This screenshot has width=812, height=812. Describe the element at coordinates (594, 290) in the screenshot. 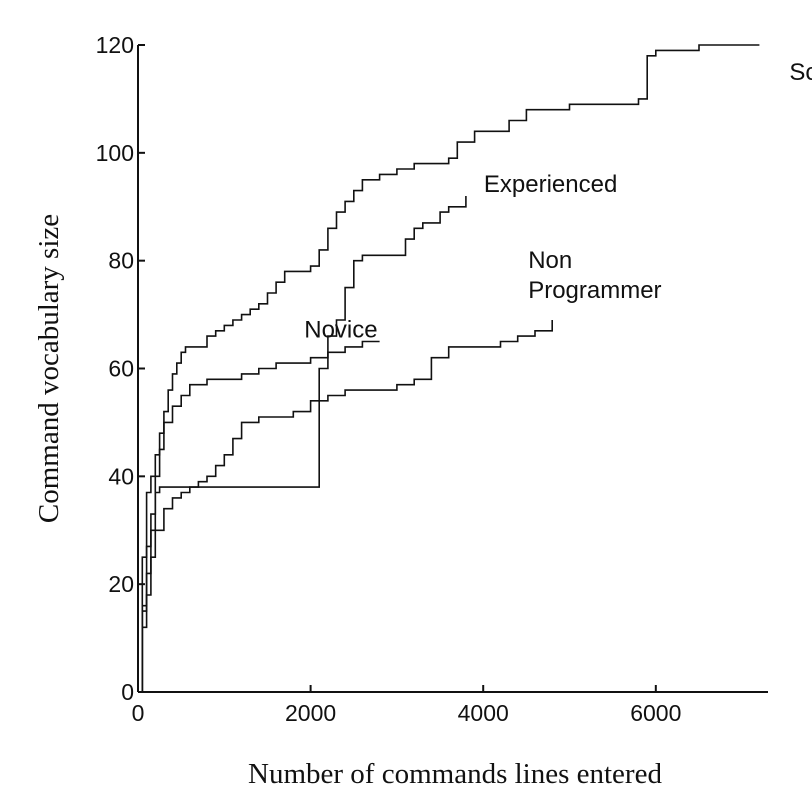

I see `series-label-line: Programmer` at that location.